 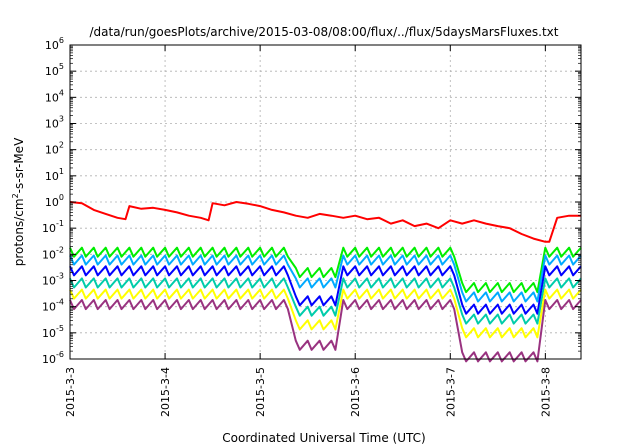 What do you see at coordinates (19, 165) in the screenshot?
I see `y-axis-label-suffix: -s-sr-MeV` at bounding box center [19, 165].